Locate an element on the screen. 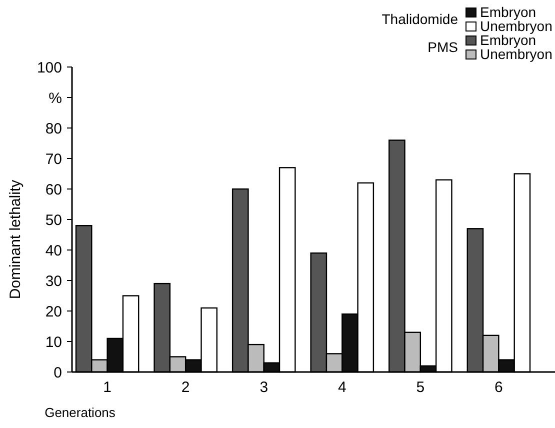 The image size is (555, 428). x-tick-label: 2 is located at coordinates (185, 387).